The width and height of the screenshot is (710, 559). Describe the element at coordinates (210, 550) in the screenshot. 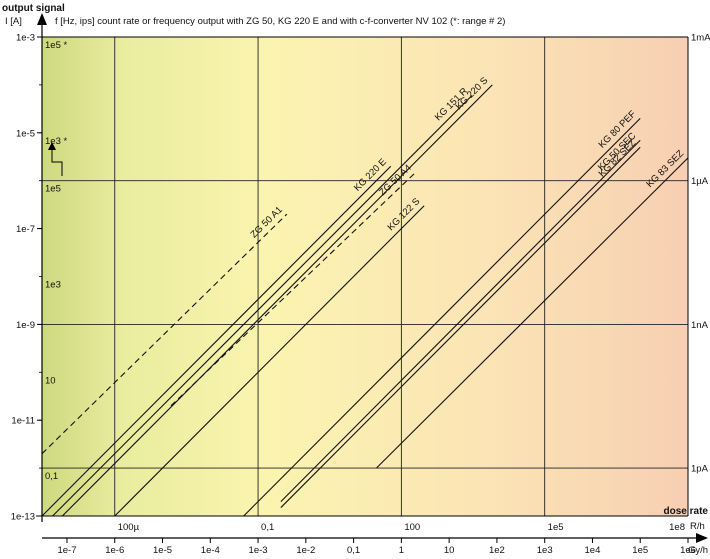

I see `x-tick-label: 1e-4` at that location.